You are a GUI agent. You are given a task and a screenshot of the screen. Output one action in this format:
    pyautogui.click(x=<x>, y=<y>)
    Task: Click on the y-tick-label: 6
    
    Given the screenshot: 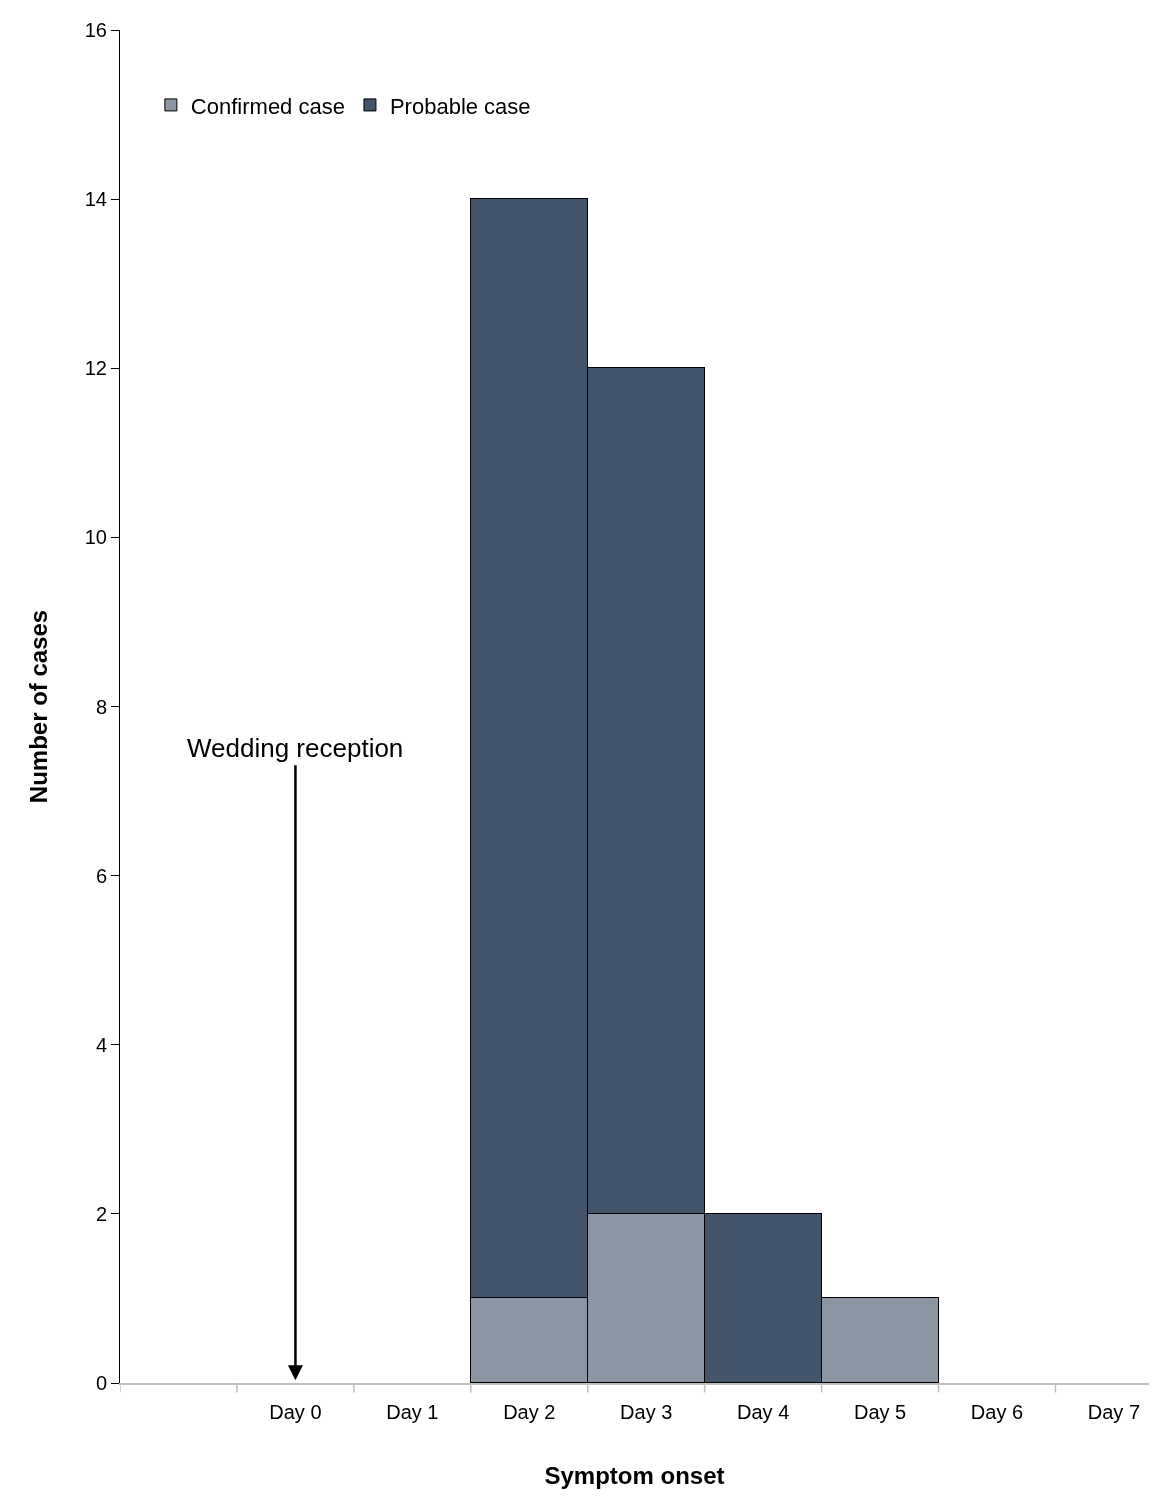 What is the action you would take?
    pyautogui.click(x=101, y=875)
    